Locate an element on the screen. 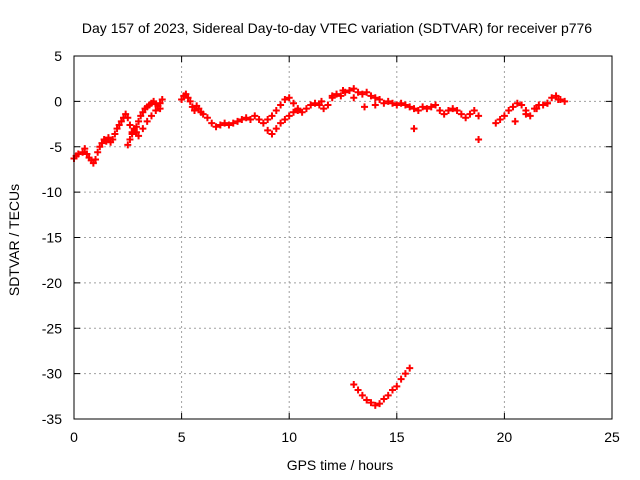  x-tick-label: 10 is located at coordinates (289, 437).